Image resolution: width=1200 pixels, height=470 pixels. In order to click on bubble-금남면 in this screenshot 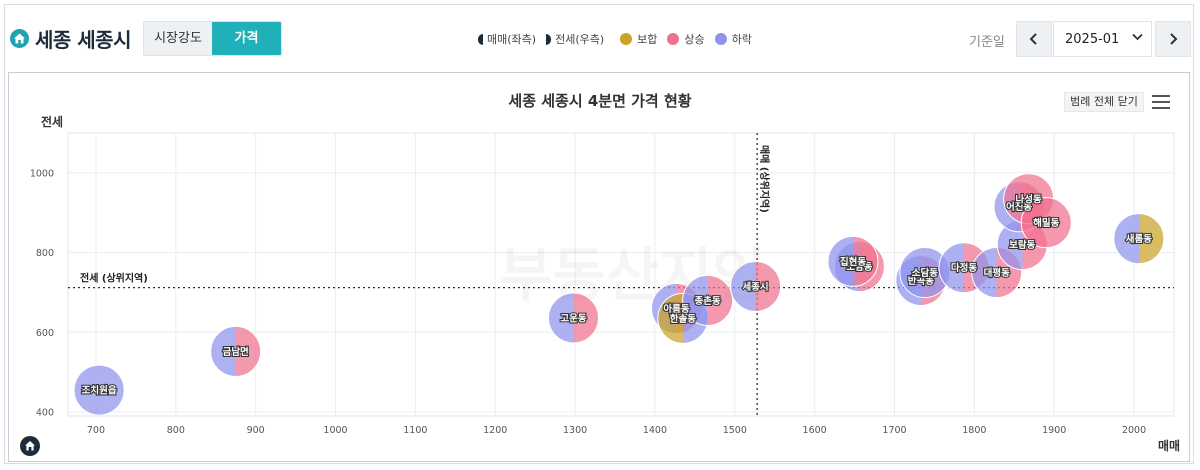, I will do `click(236, 351)`.